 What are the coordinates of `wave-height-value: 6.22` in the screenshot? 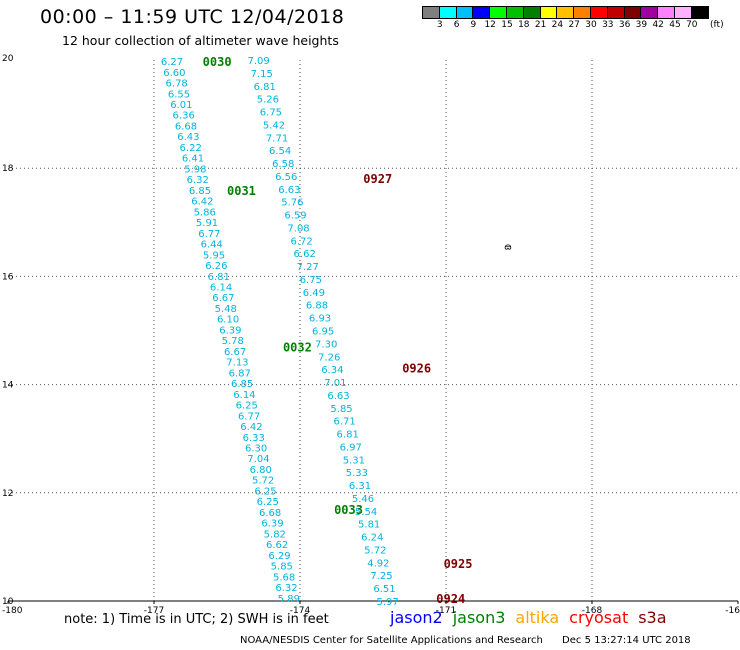 It's located at (191, 148).